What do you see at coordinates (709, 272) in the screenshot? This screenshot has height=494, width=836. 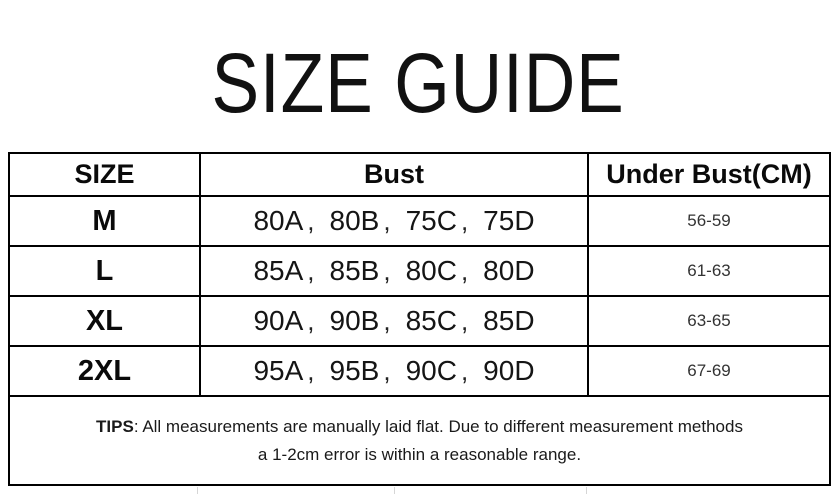 I see `under-bust-cell: 61-63` at bounding box center [709, 272].